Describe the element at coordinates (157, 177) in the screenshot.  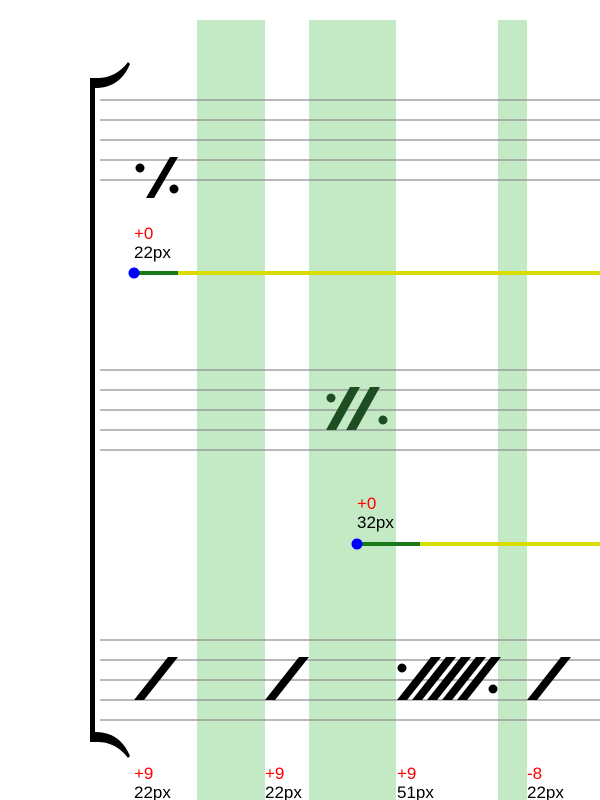
I see `one-bar-repeat-icon` at that location.